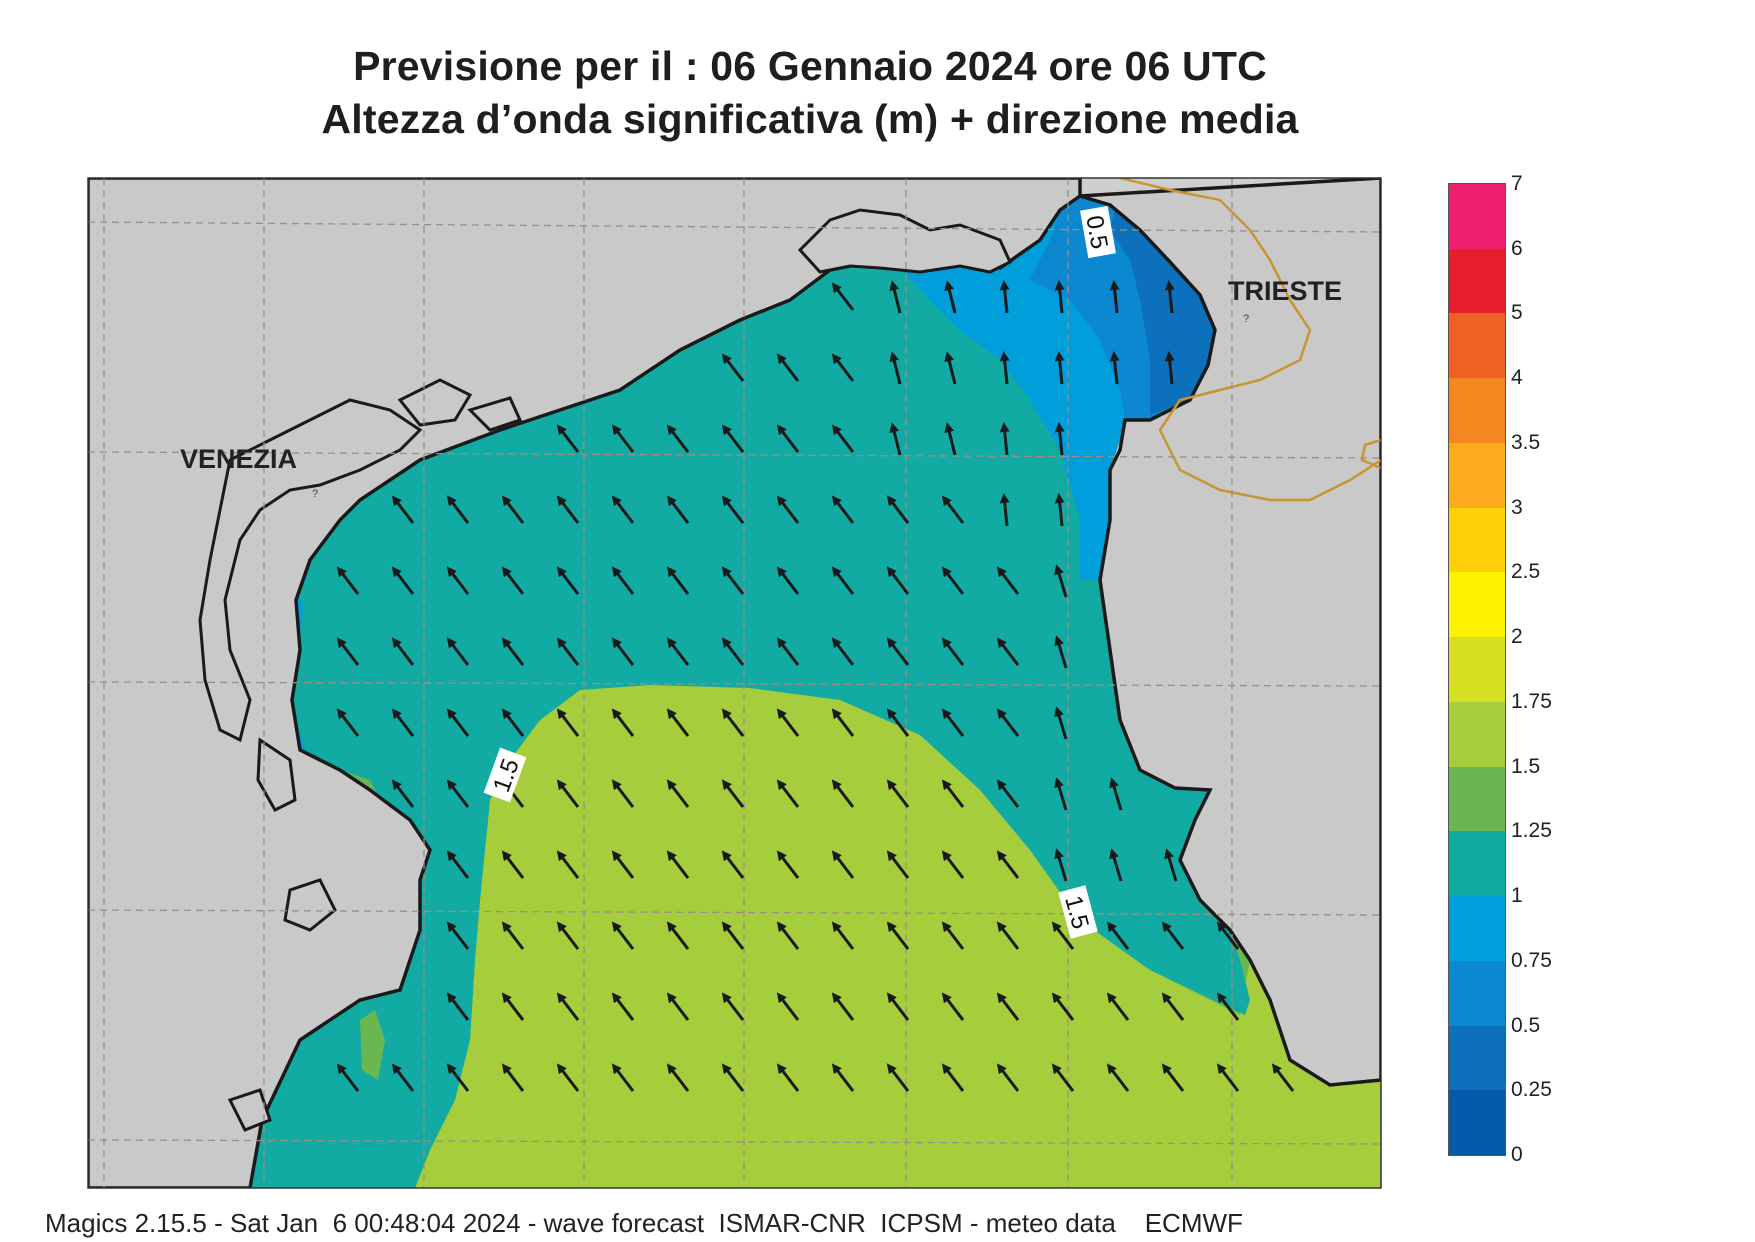  What do you see at coordinates (1531, 960) in the screenshot?
I see `colorbar-tick-label: 0.75` at bounding box center [1531, 960].